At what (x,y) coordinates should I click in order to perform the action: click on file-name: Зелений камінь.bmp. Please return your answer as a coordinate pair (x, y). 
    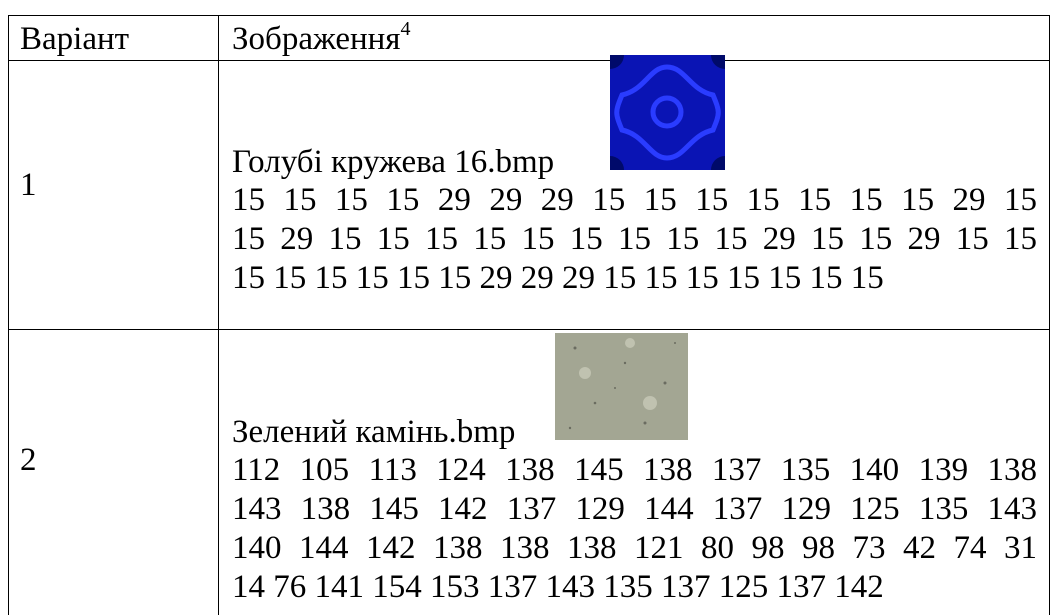
    Looking at the image, I should click on (374, 432).